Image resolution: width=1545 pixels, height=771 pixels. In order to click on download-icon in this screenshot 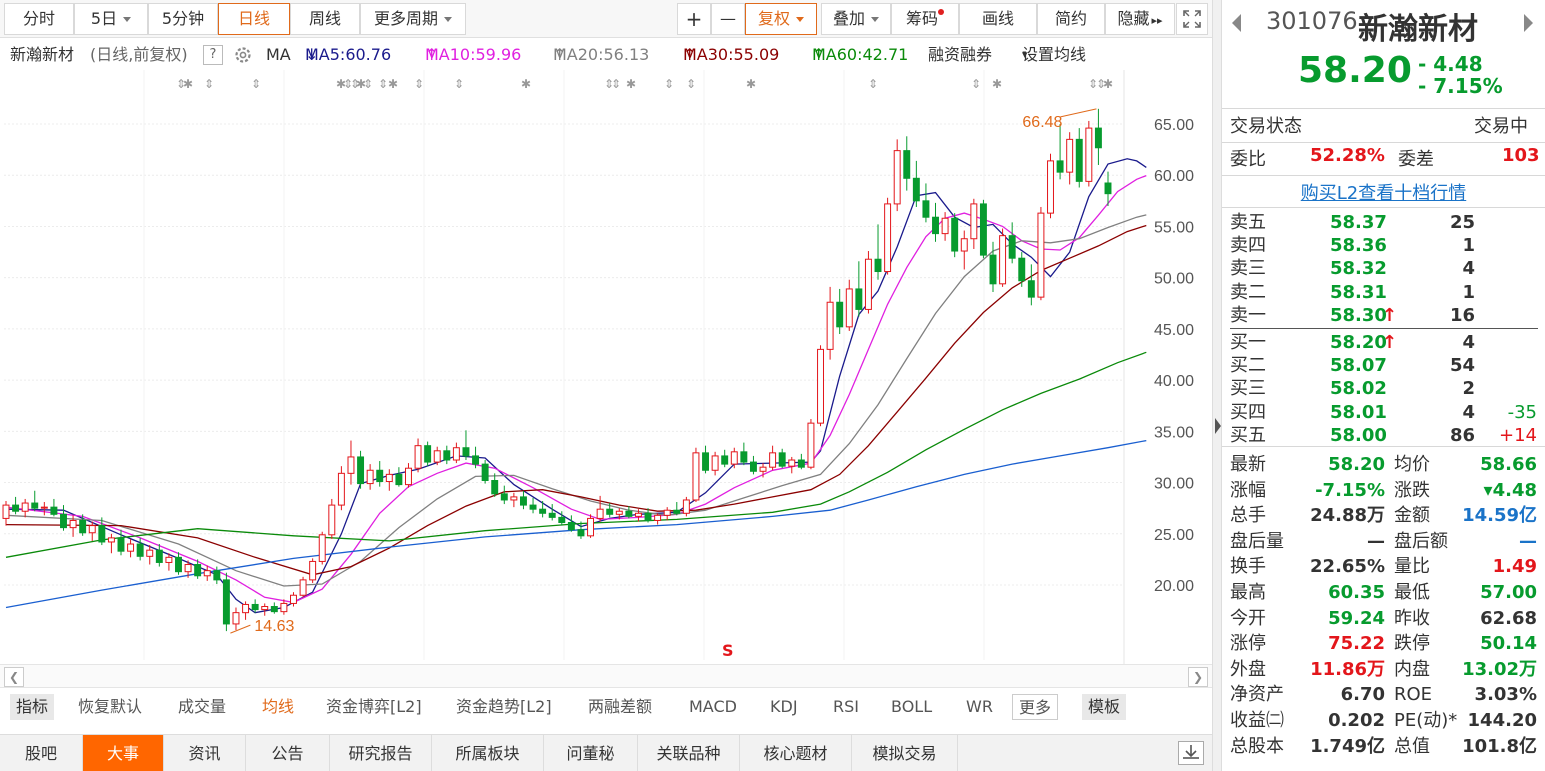, I will do `click(1191, 753)`.